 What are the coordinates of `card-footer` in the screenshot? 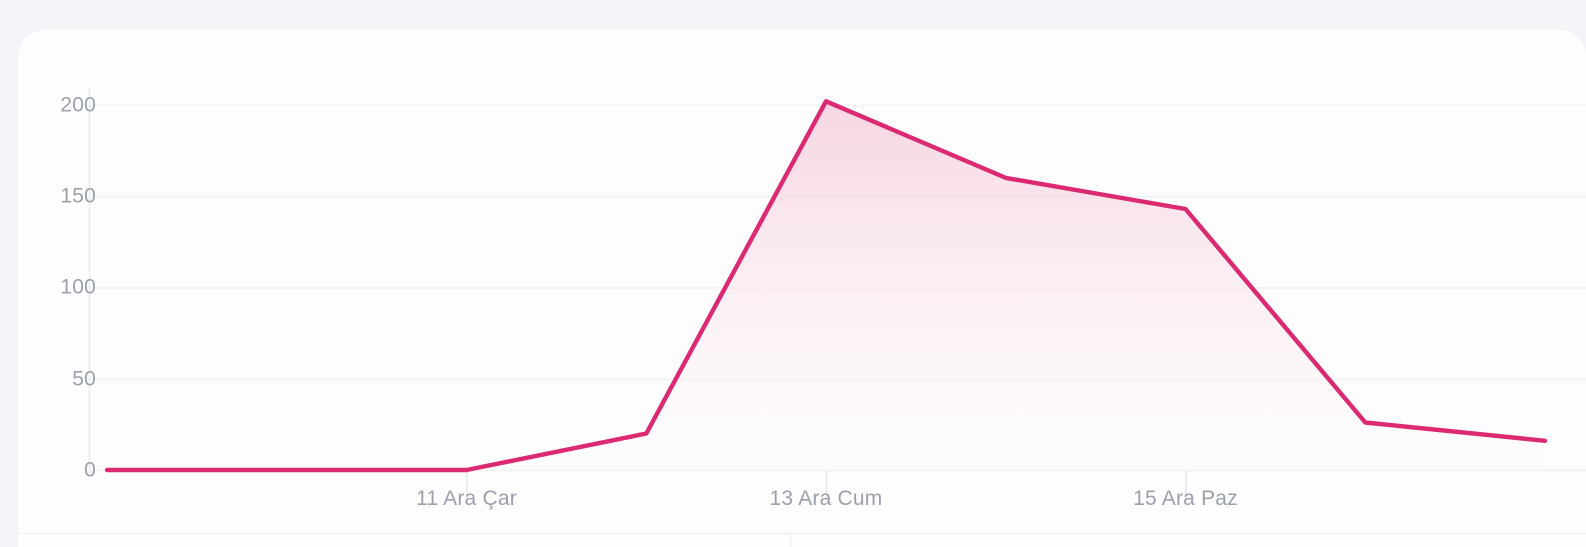 It's located at (802, 540).